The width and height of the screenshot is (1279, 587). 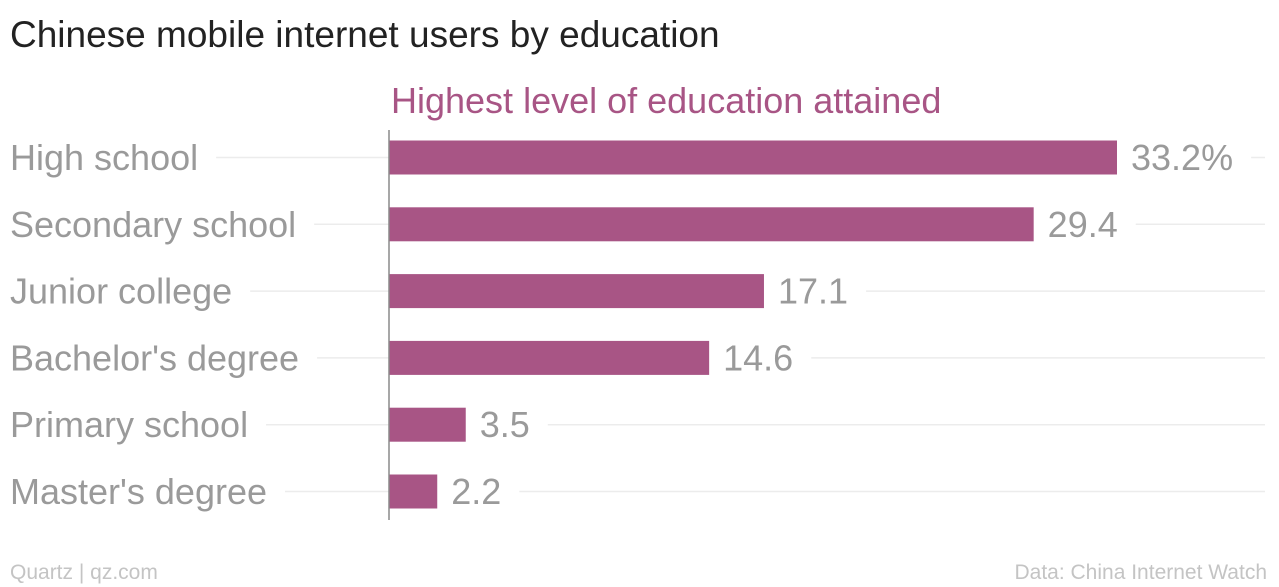 What do you see at coordinates (666, 100) in the screenshot?
I see `chart-subtitle: Highest level of education attained` at bounding box center [666, 100].